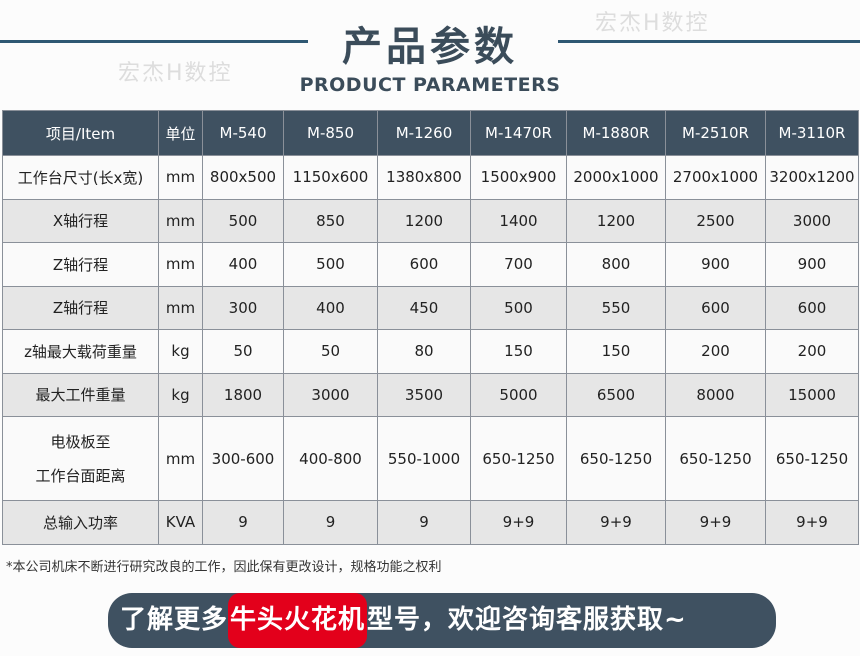  Describe the element at coordinates (616, 264) in the screenshot. I see `table-cell: 800` at that location.